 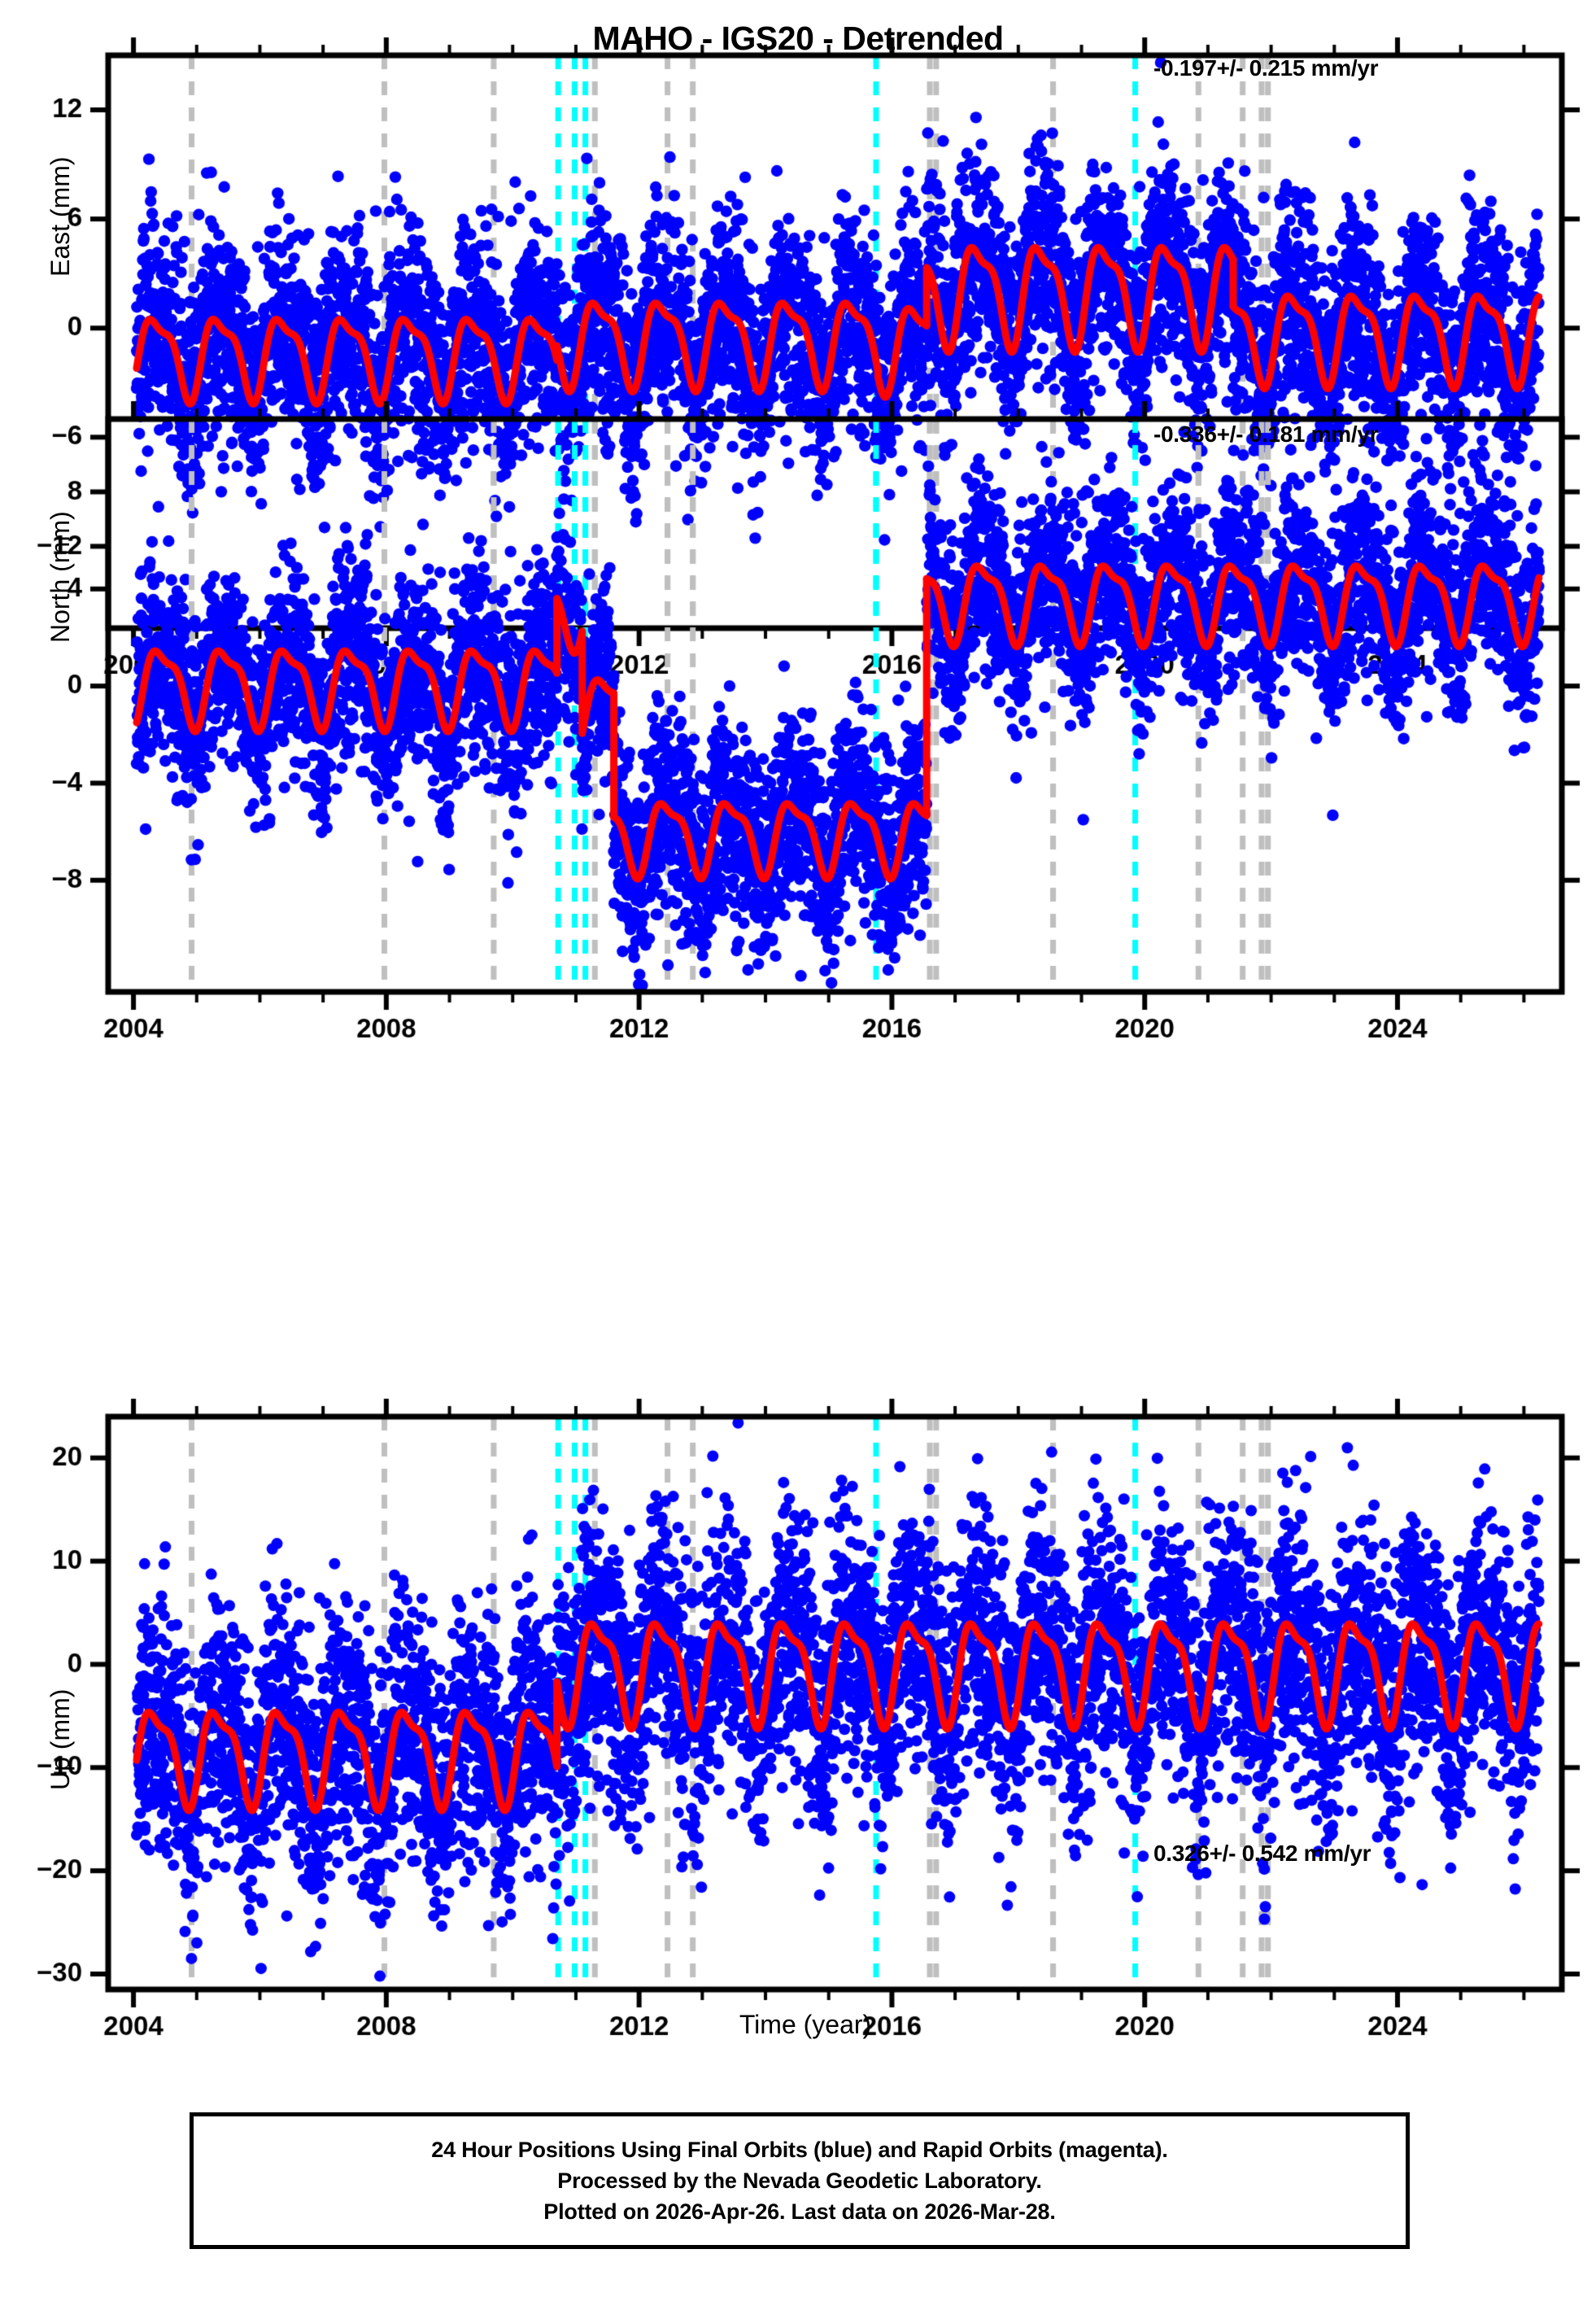 What do you see at coordinates (60, 1739) in the screenshot?
I see `up-y-axis-label: Up (mm)` at bounding box center [60, 1739].